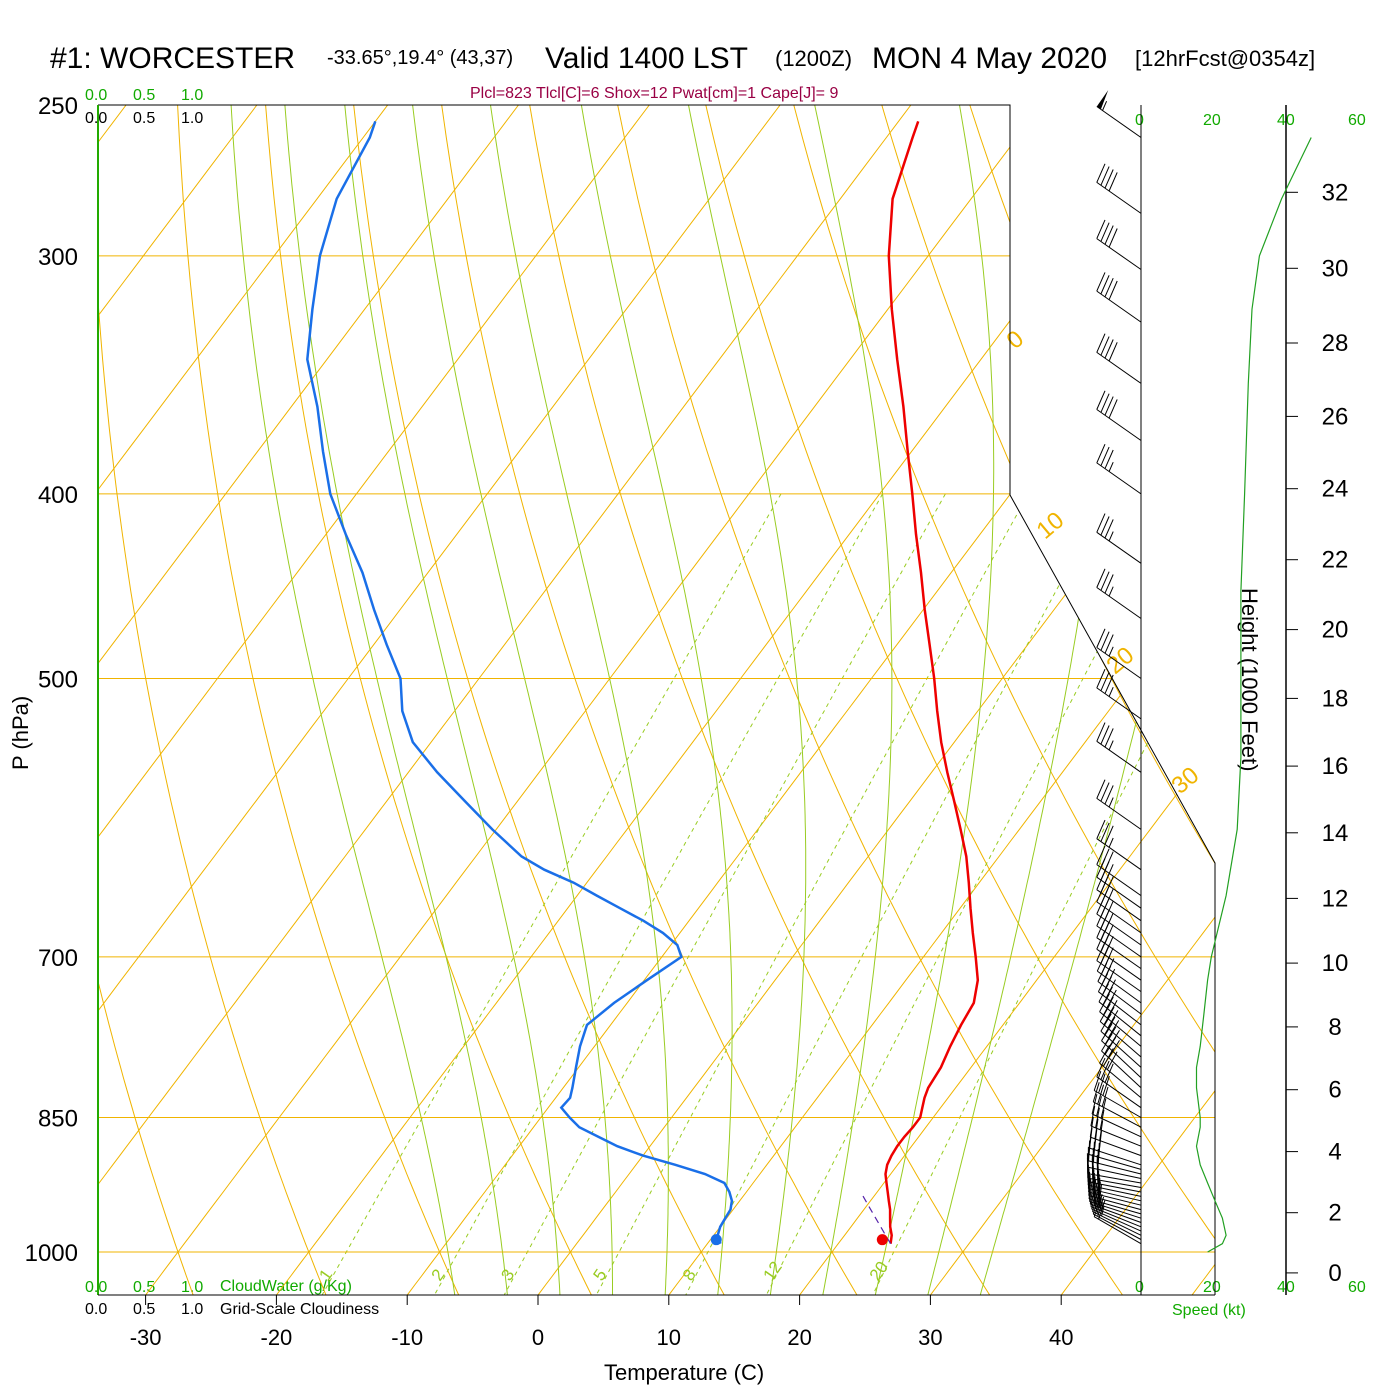 Image resolution: width=1400 pixels, height=1400 pixels. I want to click on zulu-time: (1200Z), so click(813, 58).